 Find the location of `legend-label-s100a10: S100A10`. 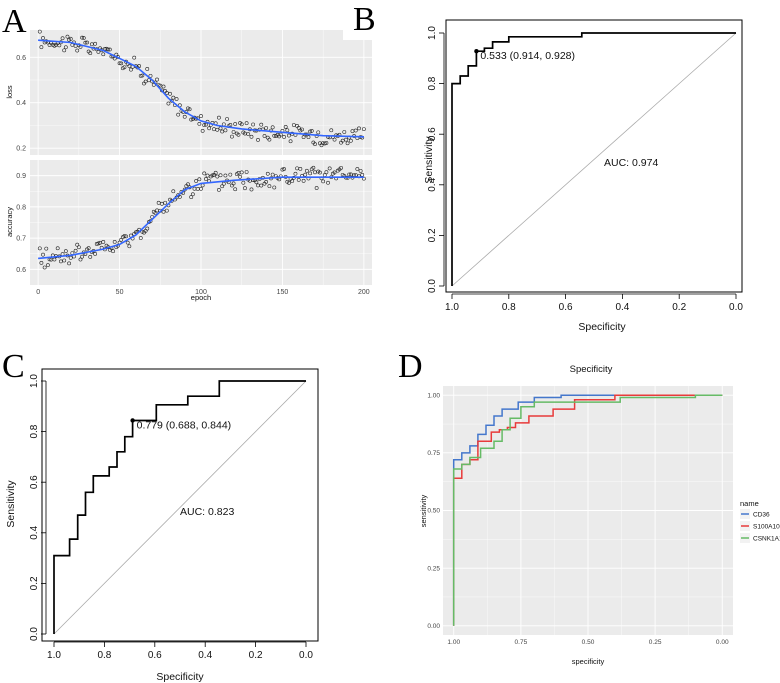

legend-label-s100a10: S100A10 is located at coordinates (766, 527).